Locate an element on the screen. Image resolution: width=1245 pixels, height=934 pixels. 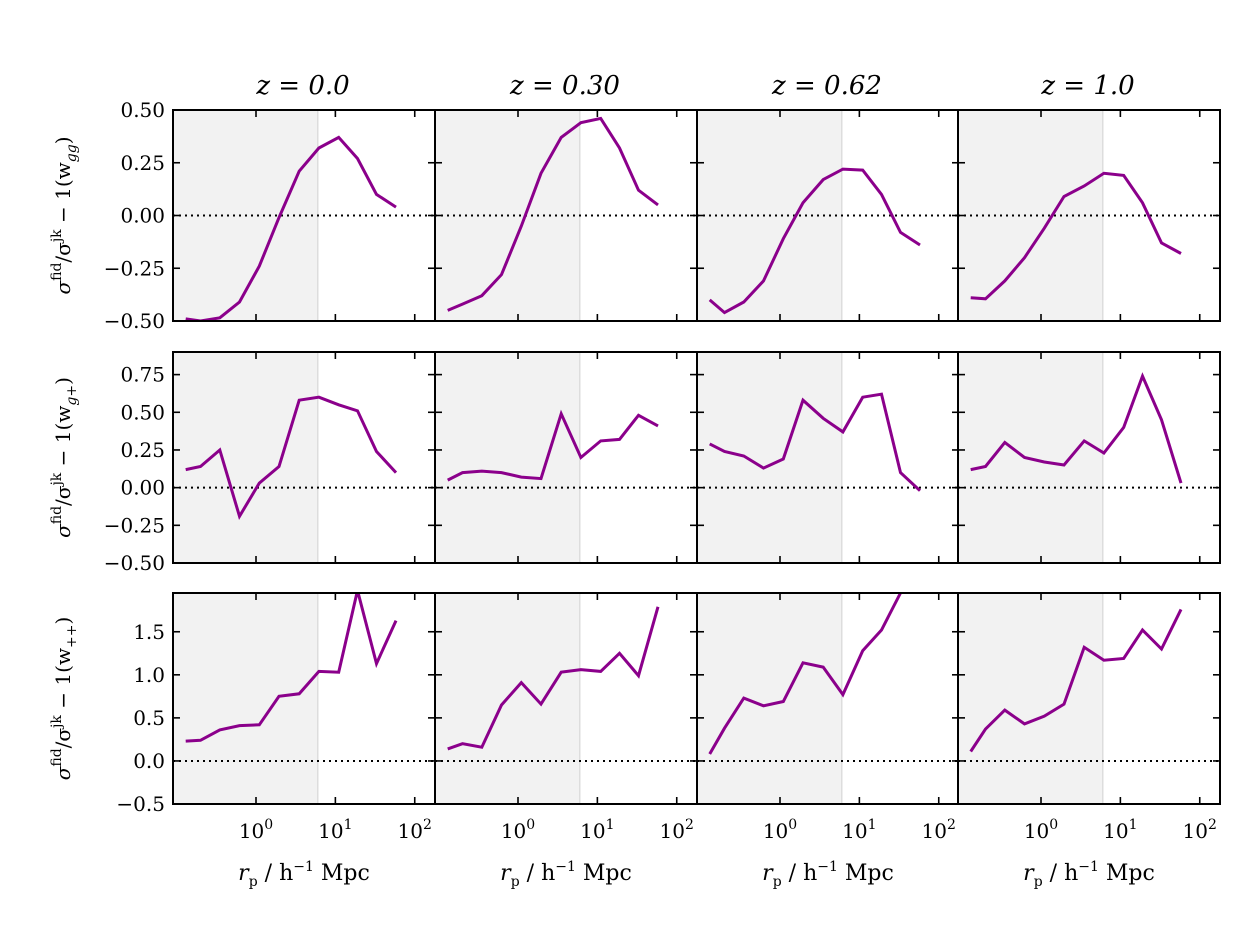
panel-r1-c2 is located at coordinates (566, 215).